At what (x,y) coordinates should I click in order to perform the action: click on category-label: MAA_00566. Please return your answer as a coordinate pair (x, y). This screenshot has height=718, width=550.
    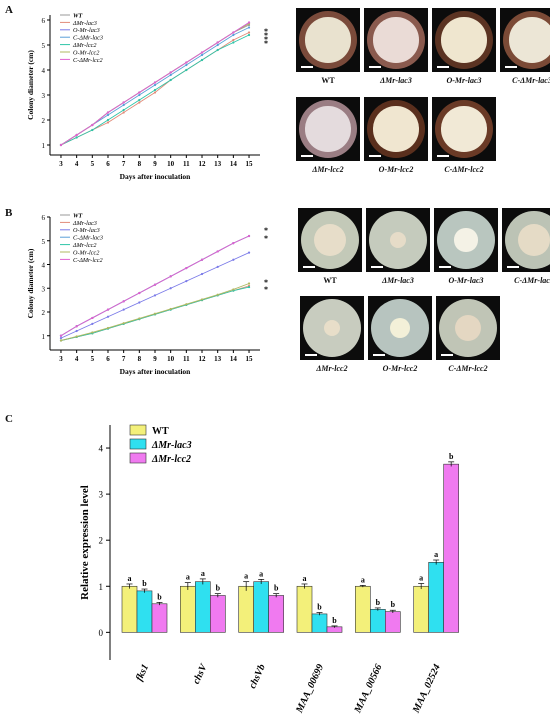
    Looking at the image, I should click on (368, 689).